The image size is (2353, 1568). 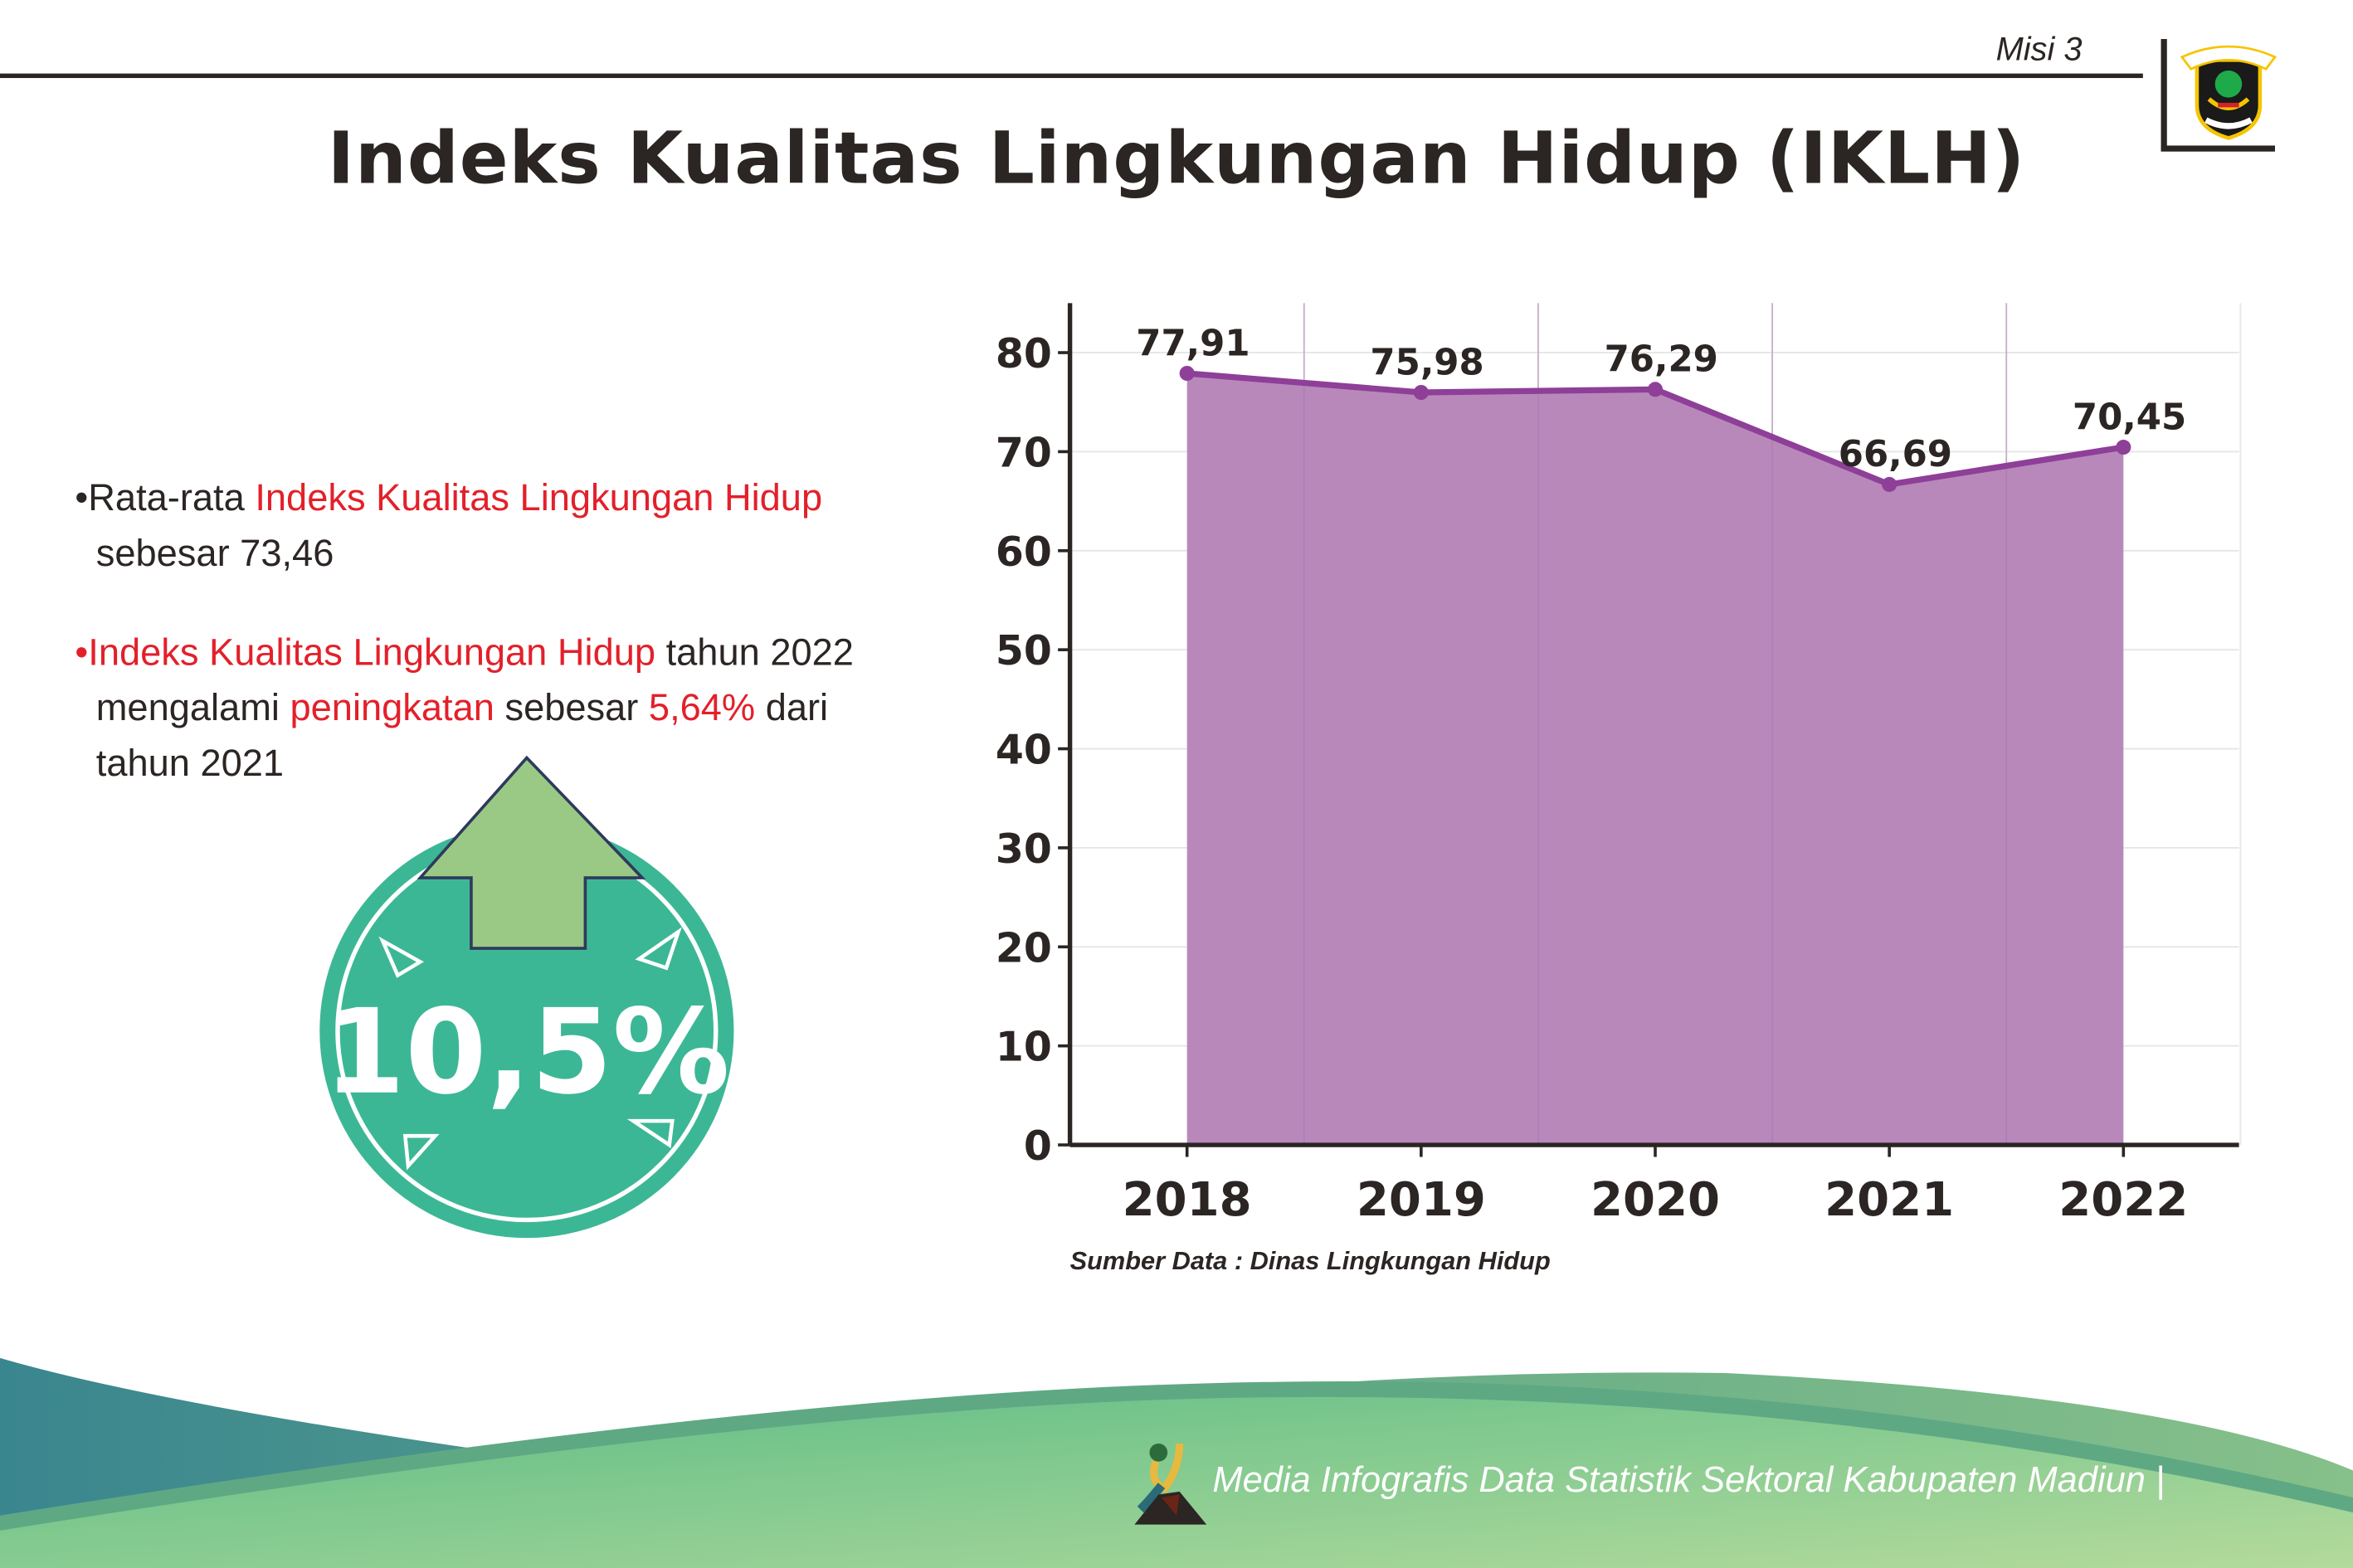 What do you see at coordinates (1661, 360) in the screenshot?
I see `data-label: 76,29` at bounding box center [1661, 360].